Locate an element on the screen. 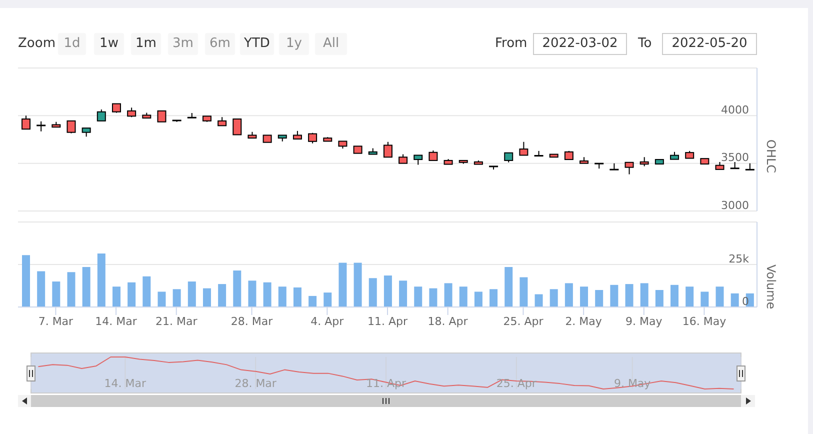 This screenshot has height=434, width=813. range-button: 3m is located at coordinates (183, 44).